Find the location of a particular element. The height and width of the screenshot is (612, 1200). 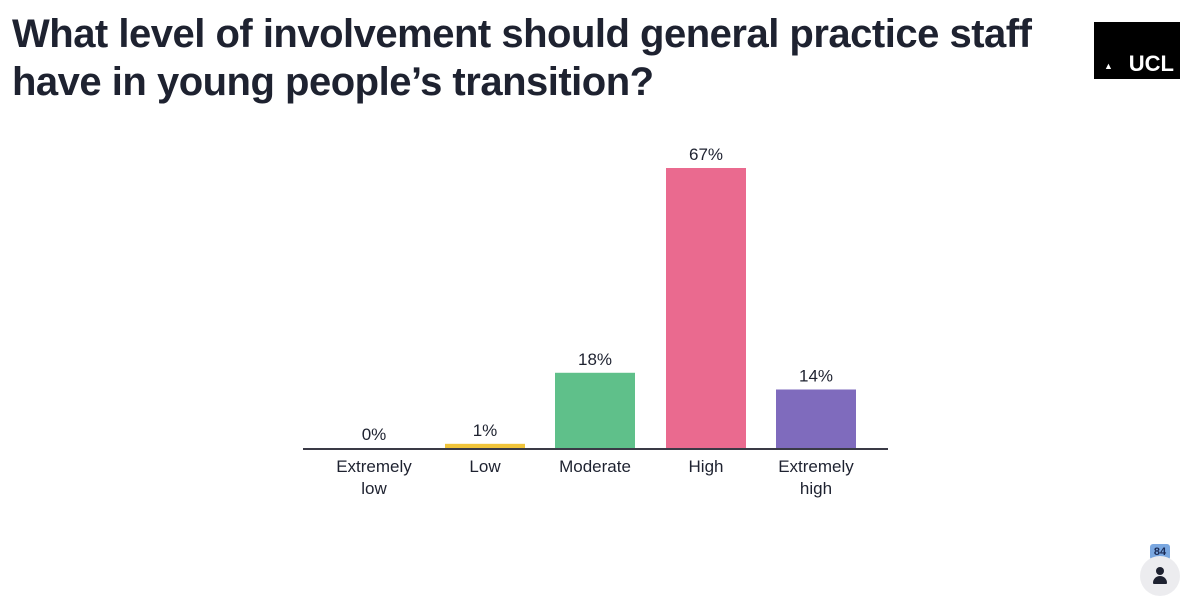

category-label-3-0: High is located at coordinates (706, 466).